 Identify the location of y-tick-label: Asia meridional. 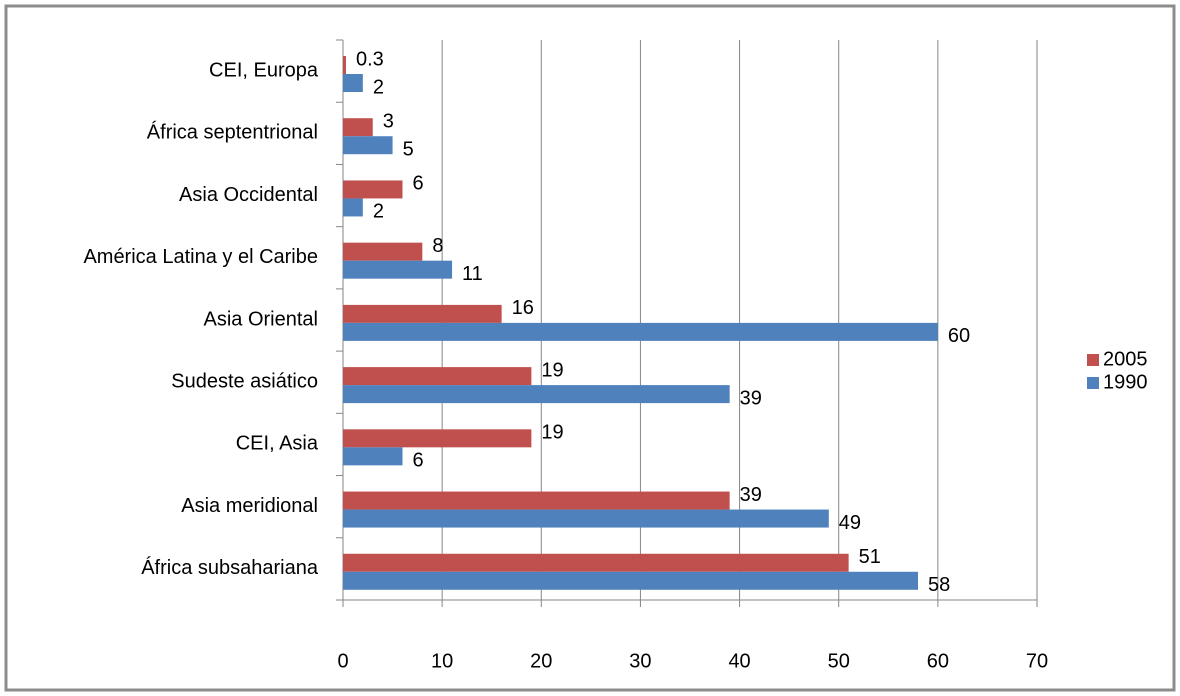
(249, 506).